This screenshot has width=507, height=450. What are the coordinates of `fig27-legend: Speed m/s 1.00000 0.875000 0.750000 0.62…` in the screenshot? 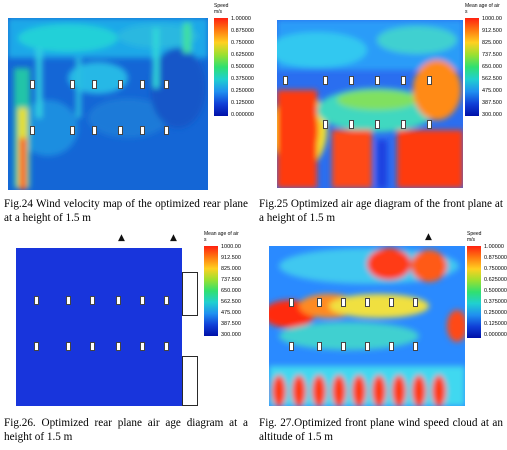 It's located at (487, 288).